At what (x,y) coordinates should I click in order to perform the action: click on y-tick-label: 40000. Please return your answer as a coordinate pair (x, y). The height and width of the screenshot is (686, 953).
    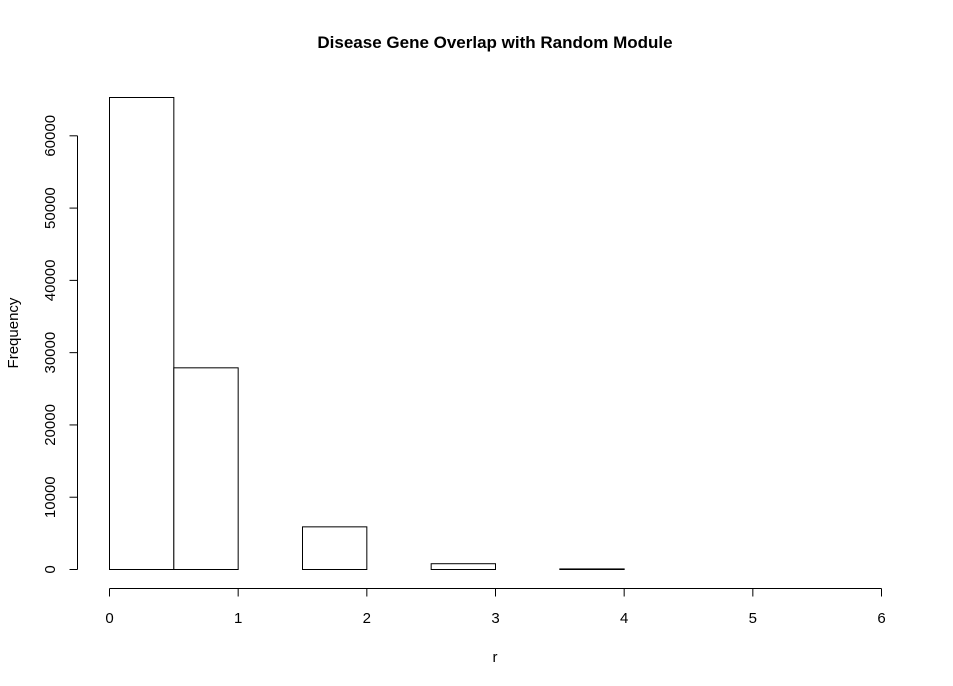
    Looking at the image, I should click on (50, 281).